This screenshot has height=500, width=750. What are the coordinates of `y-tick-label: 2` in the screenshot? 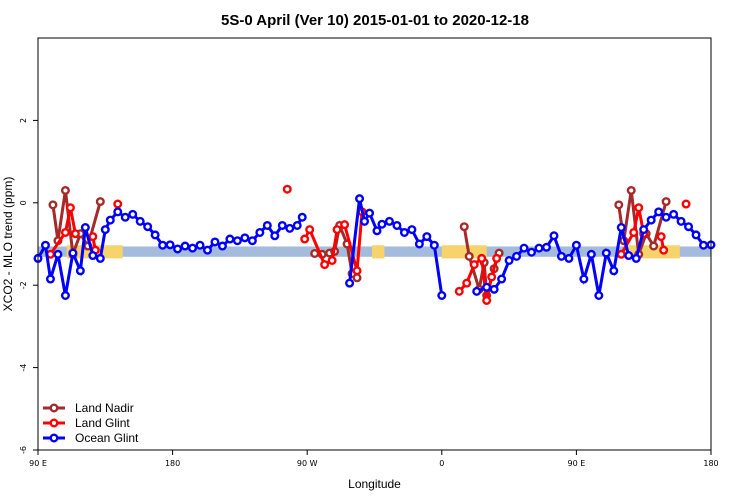 It's located at (23, 120).